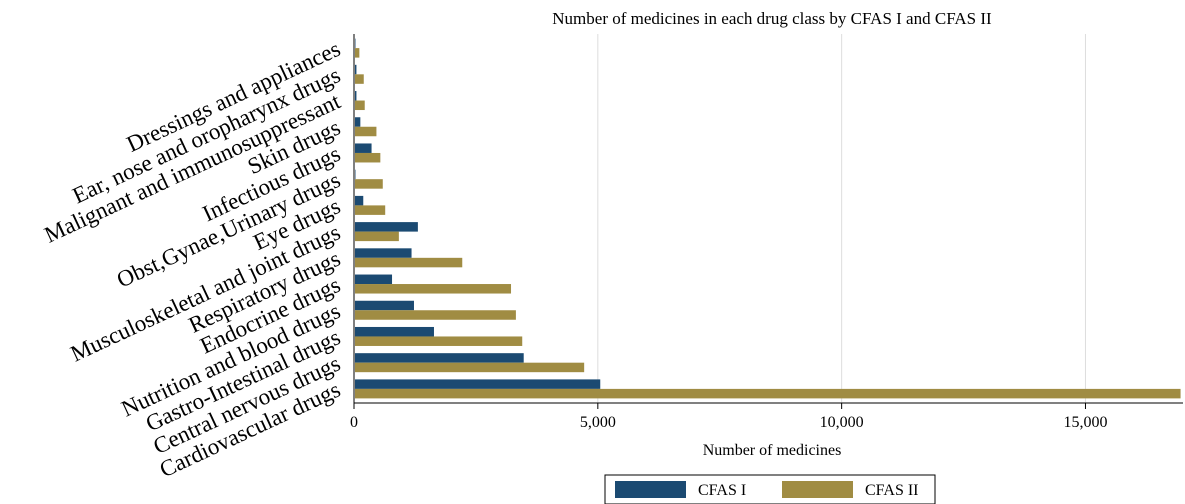 Image resolution: width=1185 pixels, height=504 pixels. Describe the element at coordinates (1085, 422) in the screenshot. I see `x-tick-label: 15,000` at that location.